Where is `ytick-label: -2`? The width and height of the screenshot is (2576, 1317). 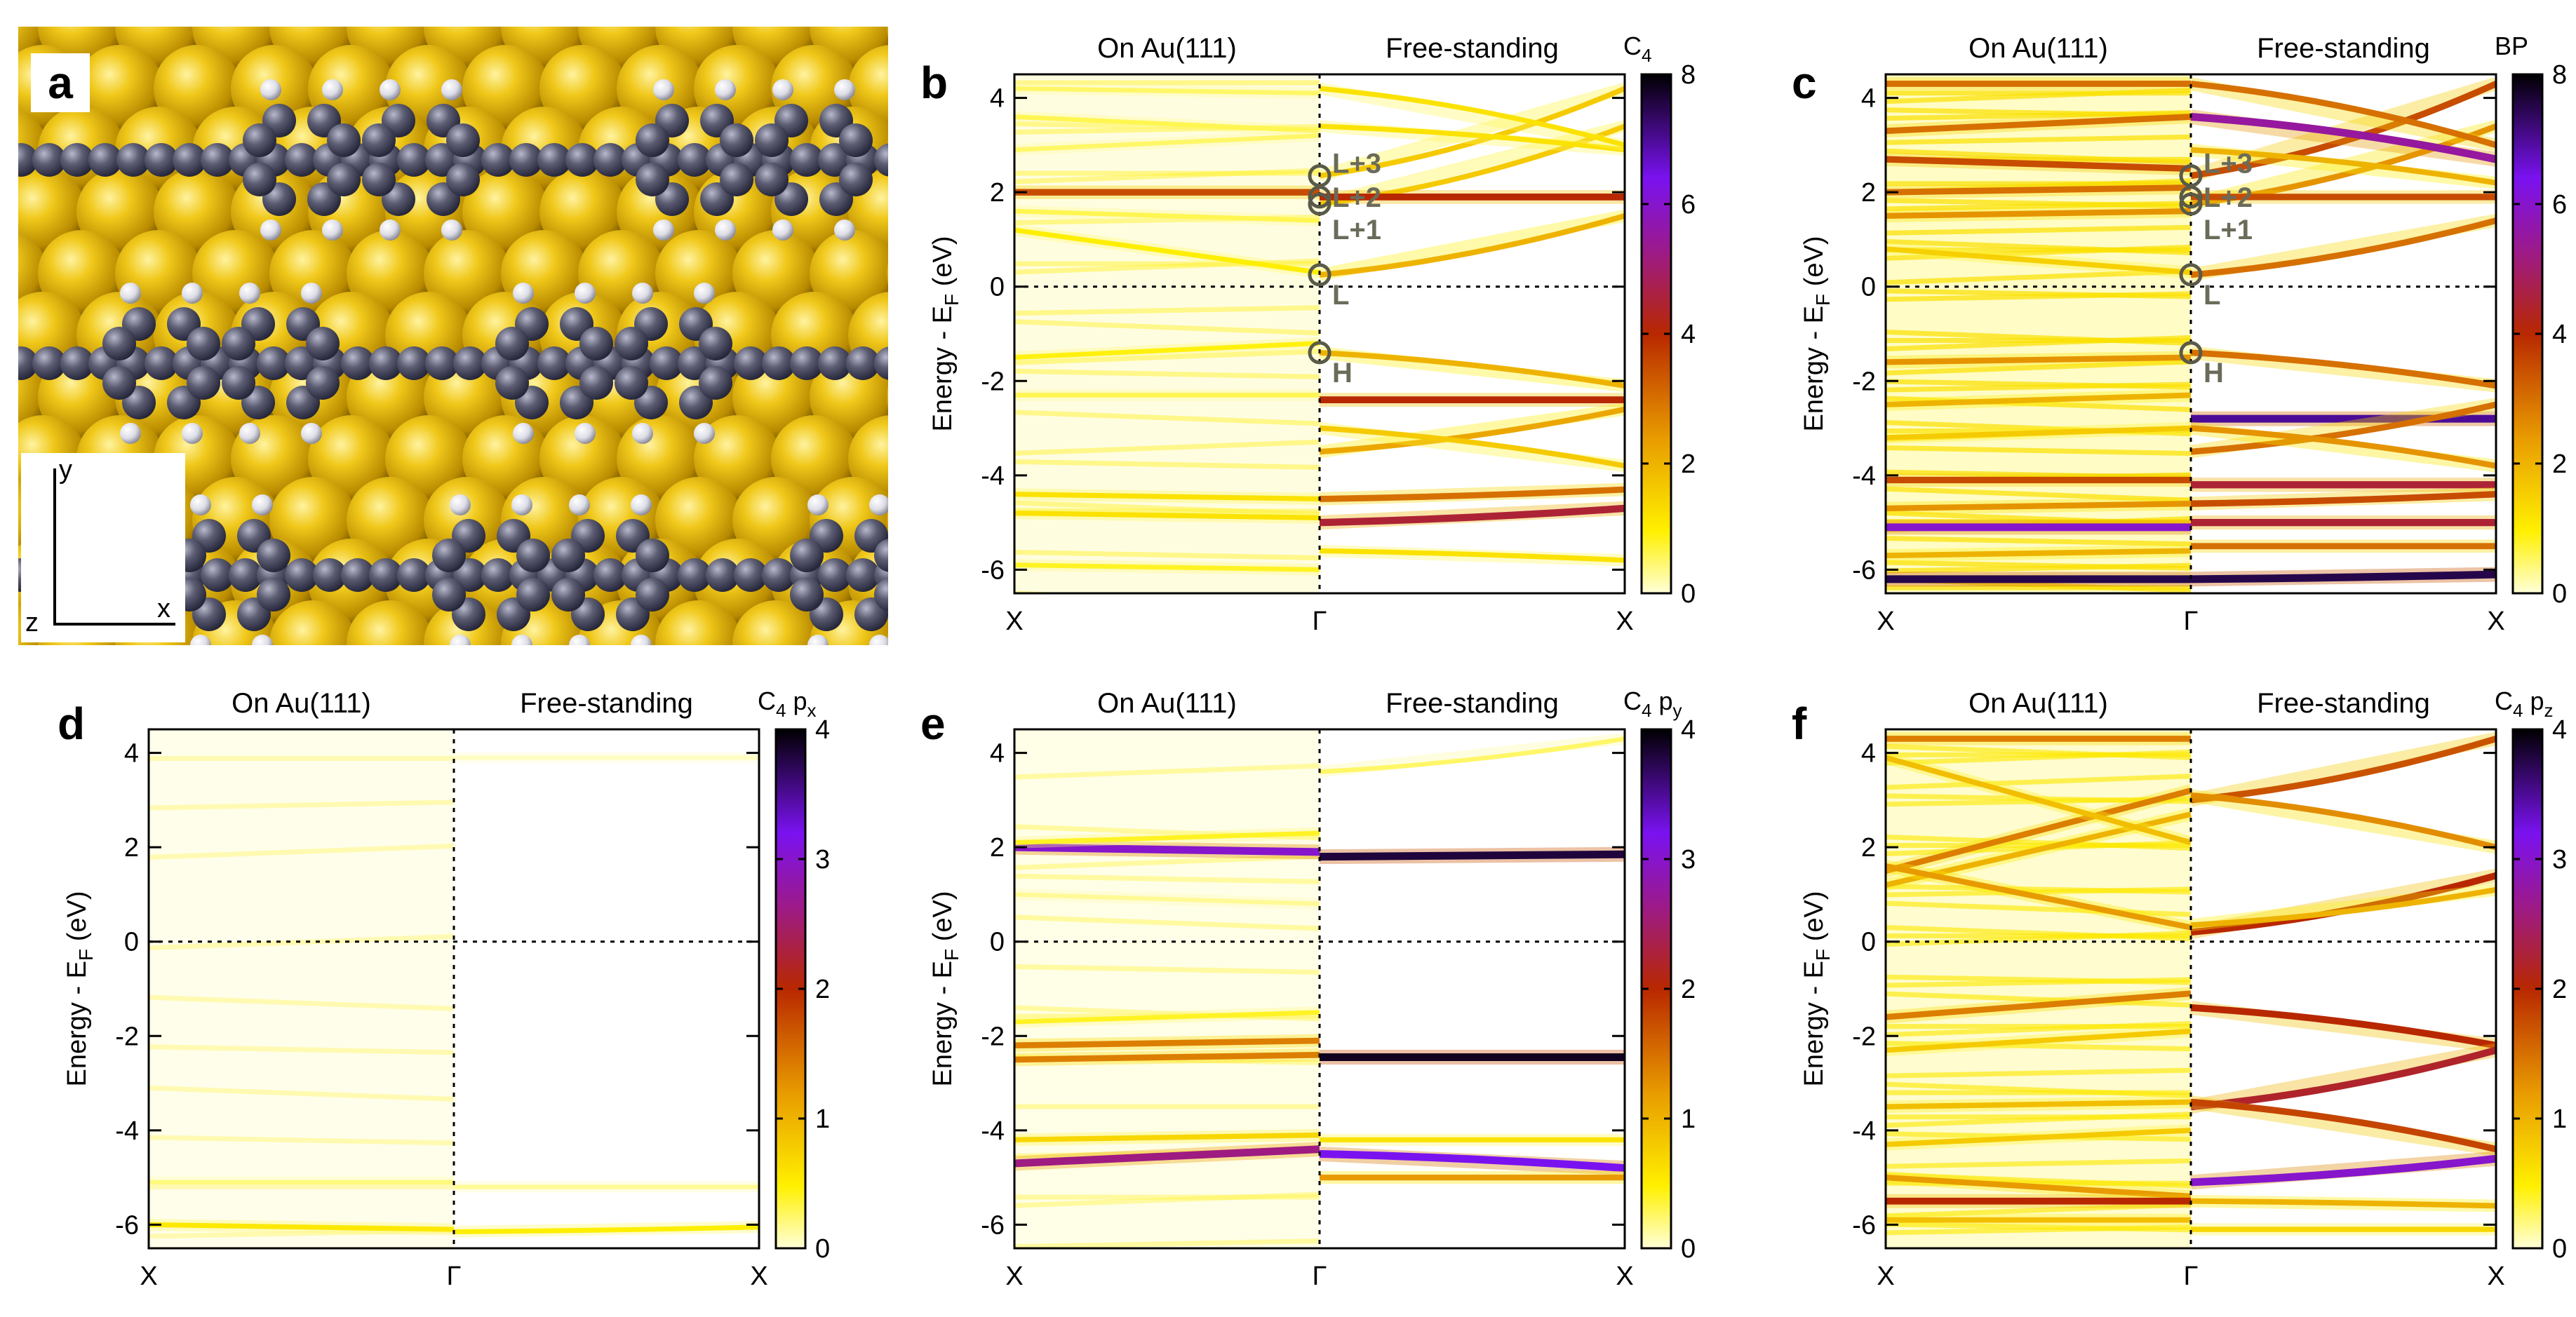 ytick-label: -2 is located at coordinates (993, 381).